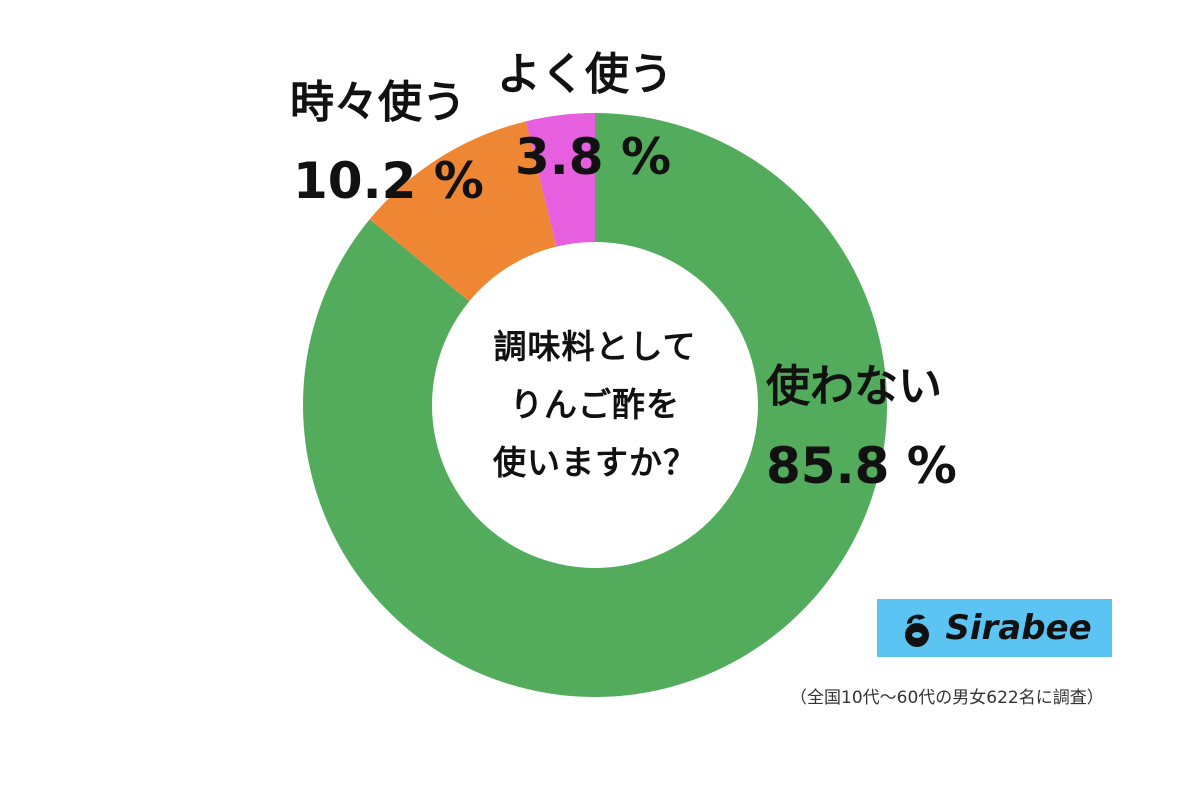  What do you see at coordinates (861, 466) in the screenshot?
I see `label-not-use-pct: 85.8 %` at bounding box center [861, 466].